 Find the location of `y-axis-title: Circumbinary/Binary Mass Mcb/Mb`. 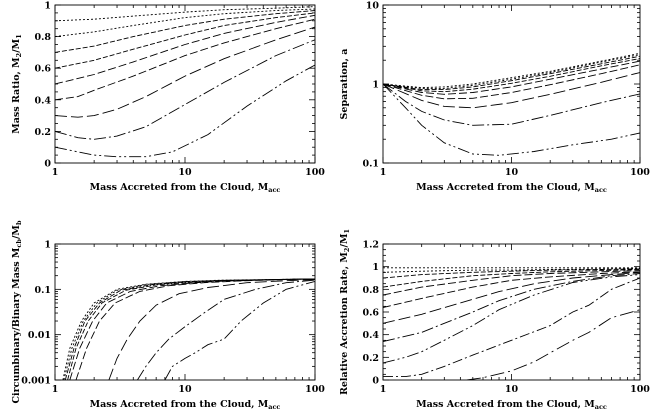

y-axis-title: Circumbinary/Binary Mass Mcb/Mb is located at coordinates (17, 311).